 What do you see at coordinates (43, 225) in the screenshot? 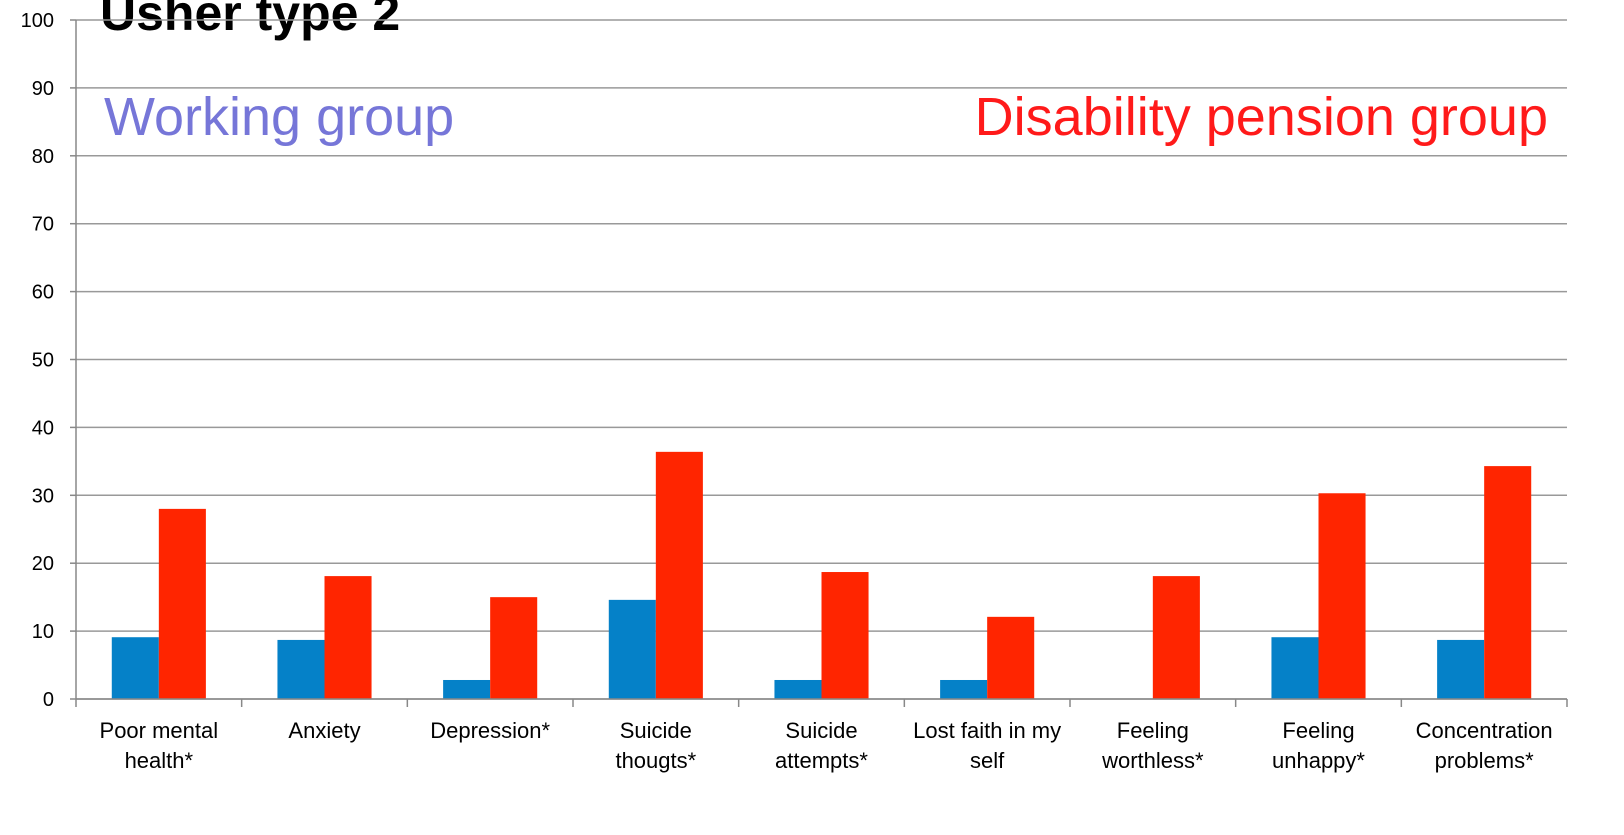
I see `y-tick-label: 70` at bounding box center [43, 225].